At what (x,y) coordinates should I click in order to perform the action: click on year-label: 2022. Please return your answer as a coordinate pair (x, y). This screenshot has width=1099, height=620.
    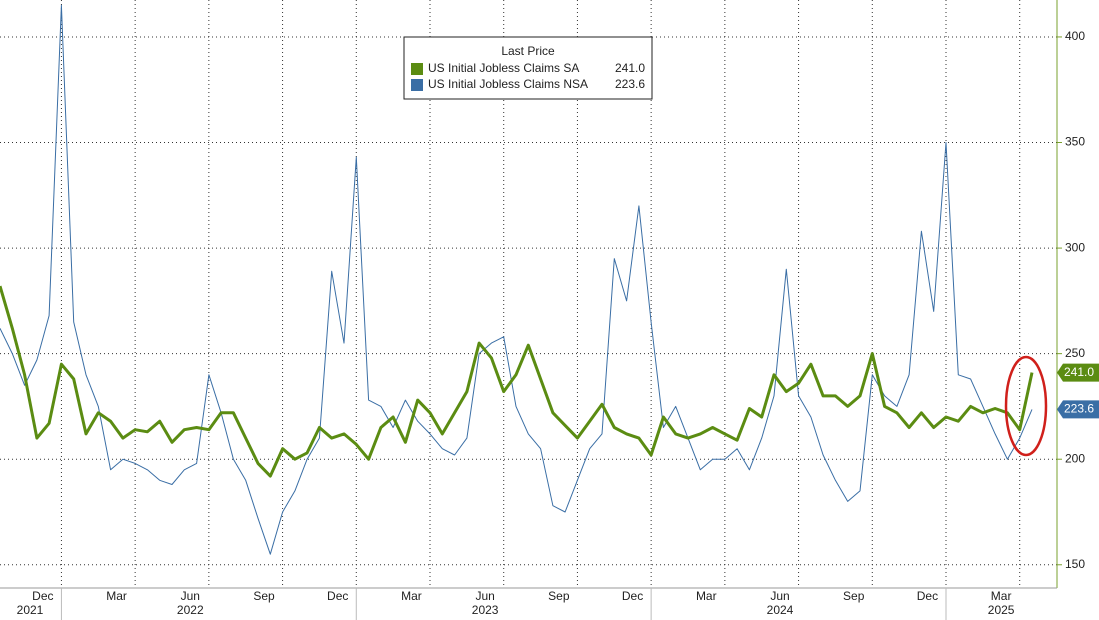
    Looking at the image, I should click on (190, 610).